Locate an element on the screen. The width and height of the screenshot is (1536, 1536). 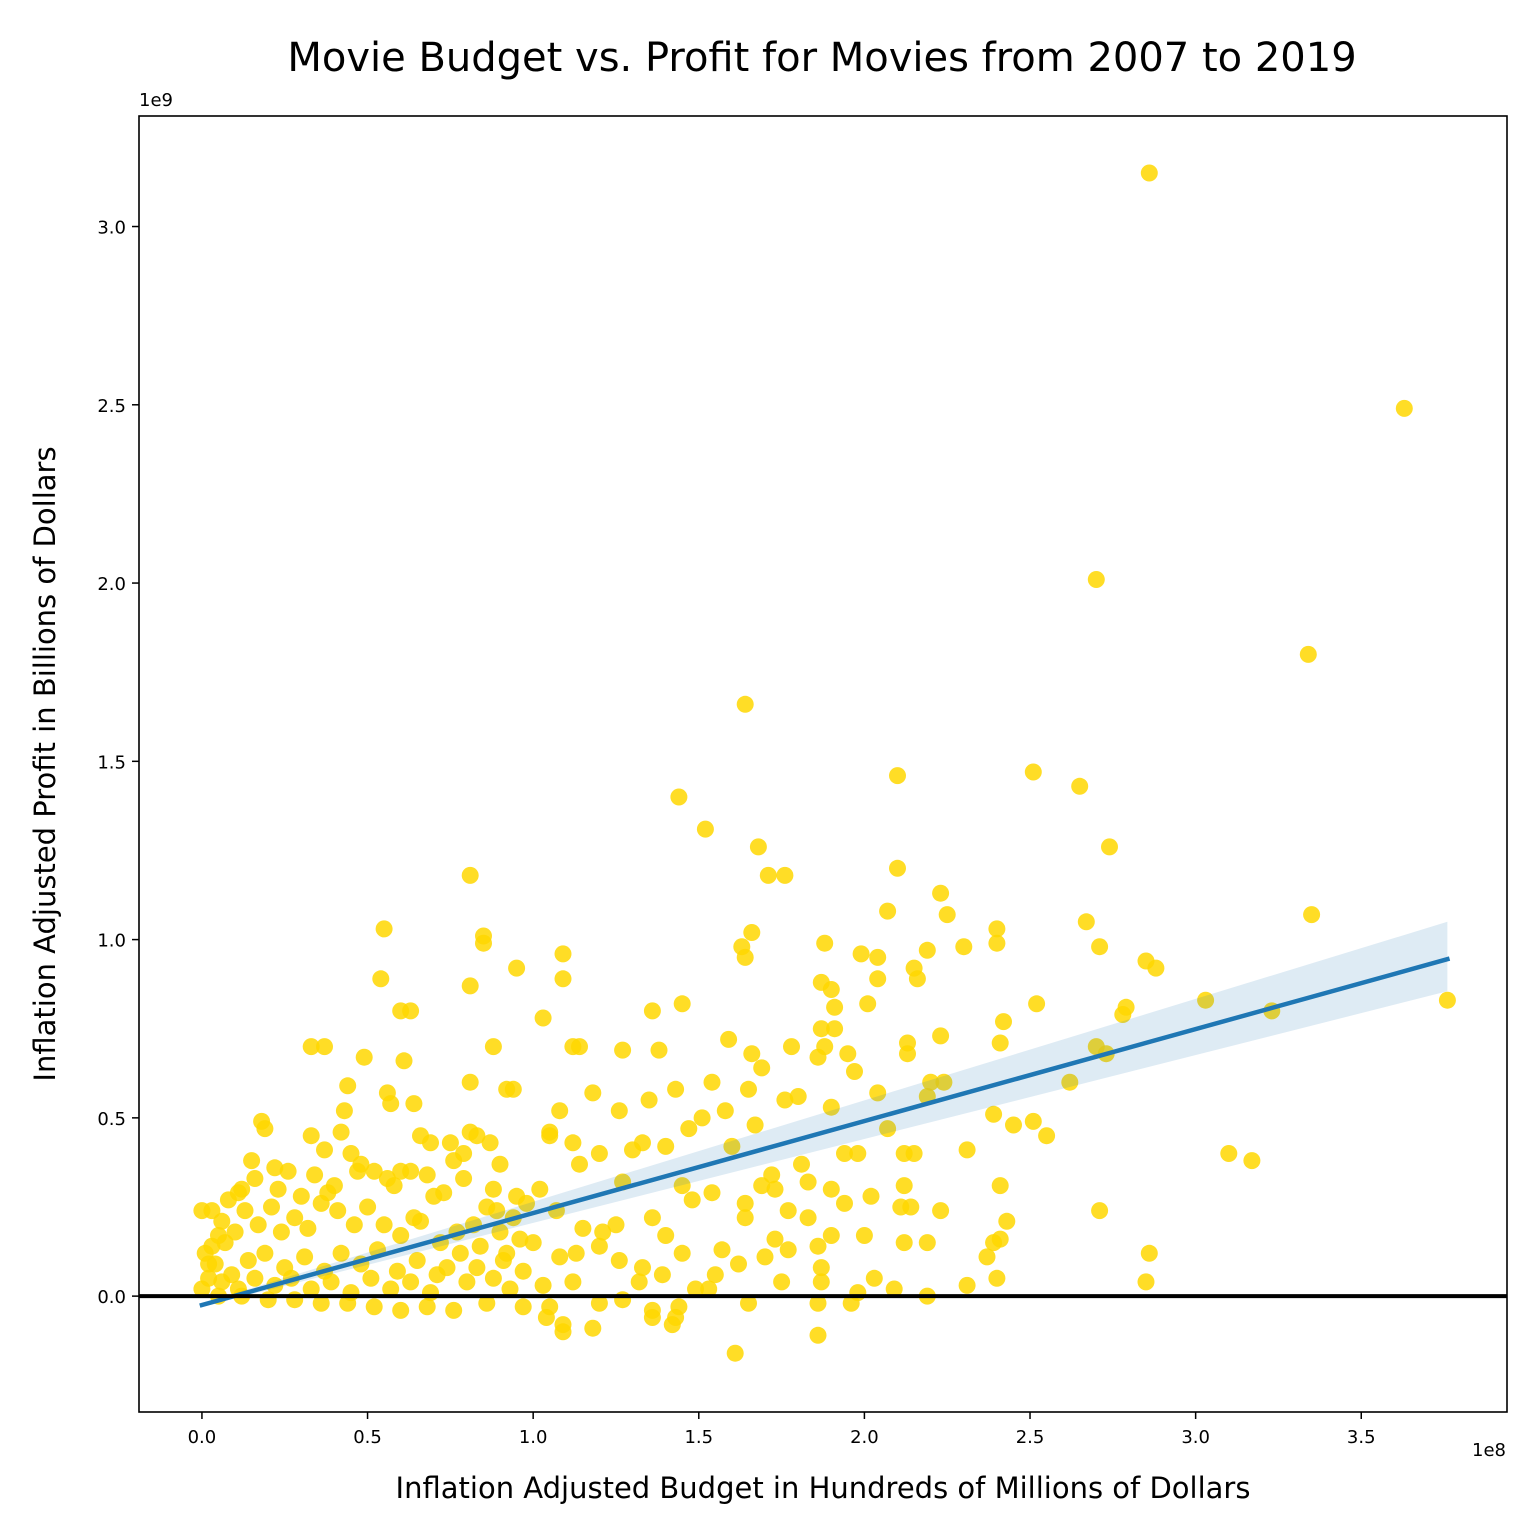
y-tick-label: 1.5 is located at coordinates (111, 762).